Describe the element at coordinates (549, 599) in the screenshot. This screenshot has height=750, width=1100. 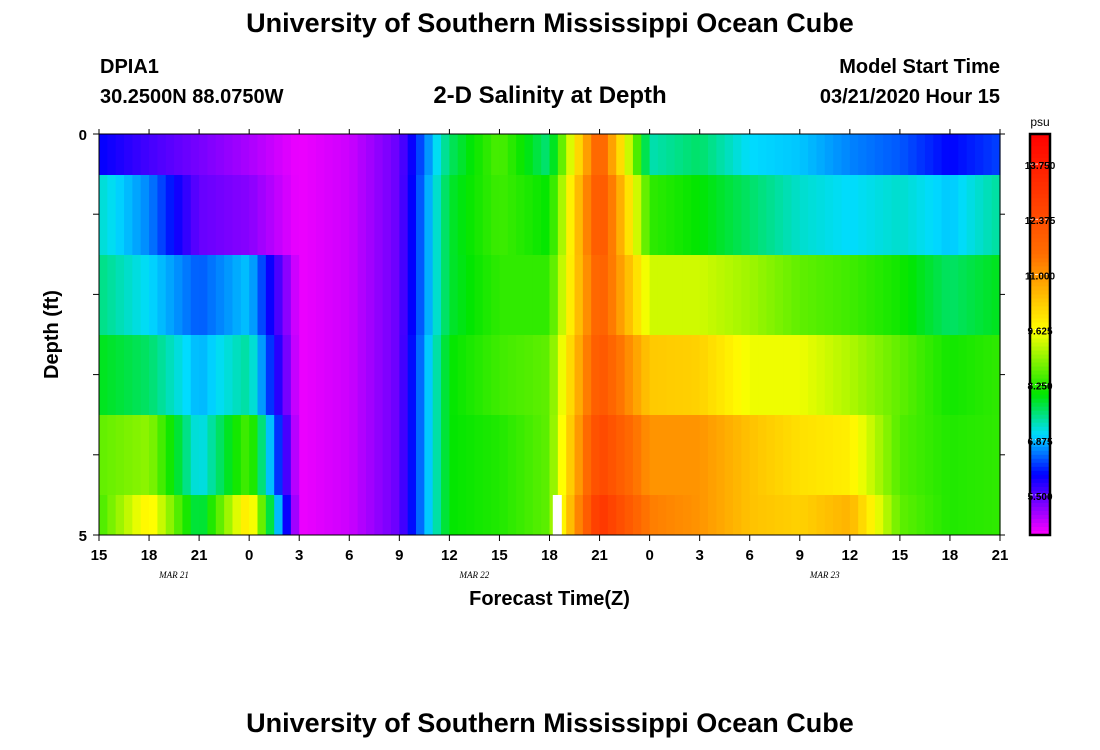
I see `x-axis-label: Forecast Time(Z)` at that location.